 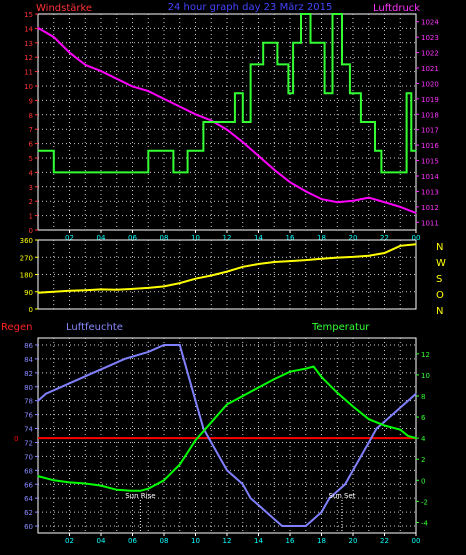 What do you see at coordinates (440, 295) in the screenshot?
I see `compass-letter: O` at bounding box center [440, 295].